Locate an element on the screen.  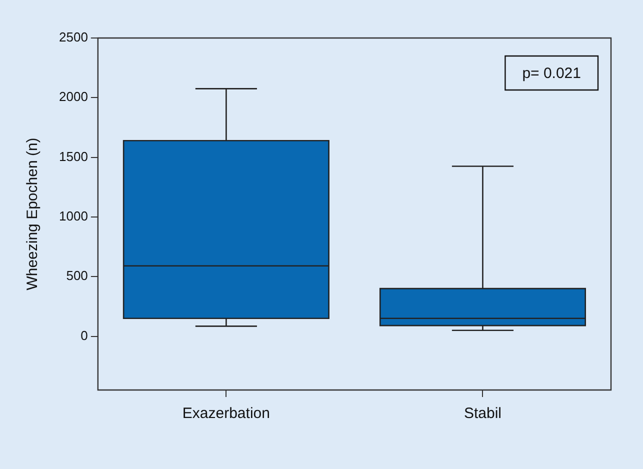
y-tick-label: 1500 is located at coordinates (73, 156).